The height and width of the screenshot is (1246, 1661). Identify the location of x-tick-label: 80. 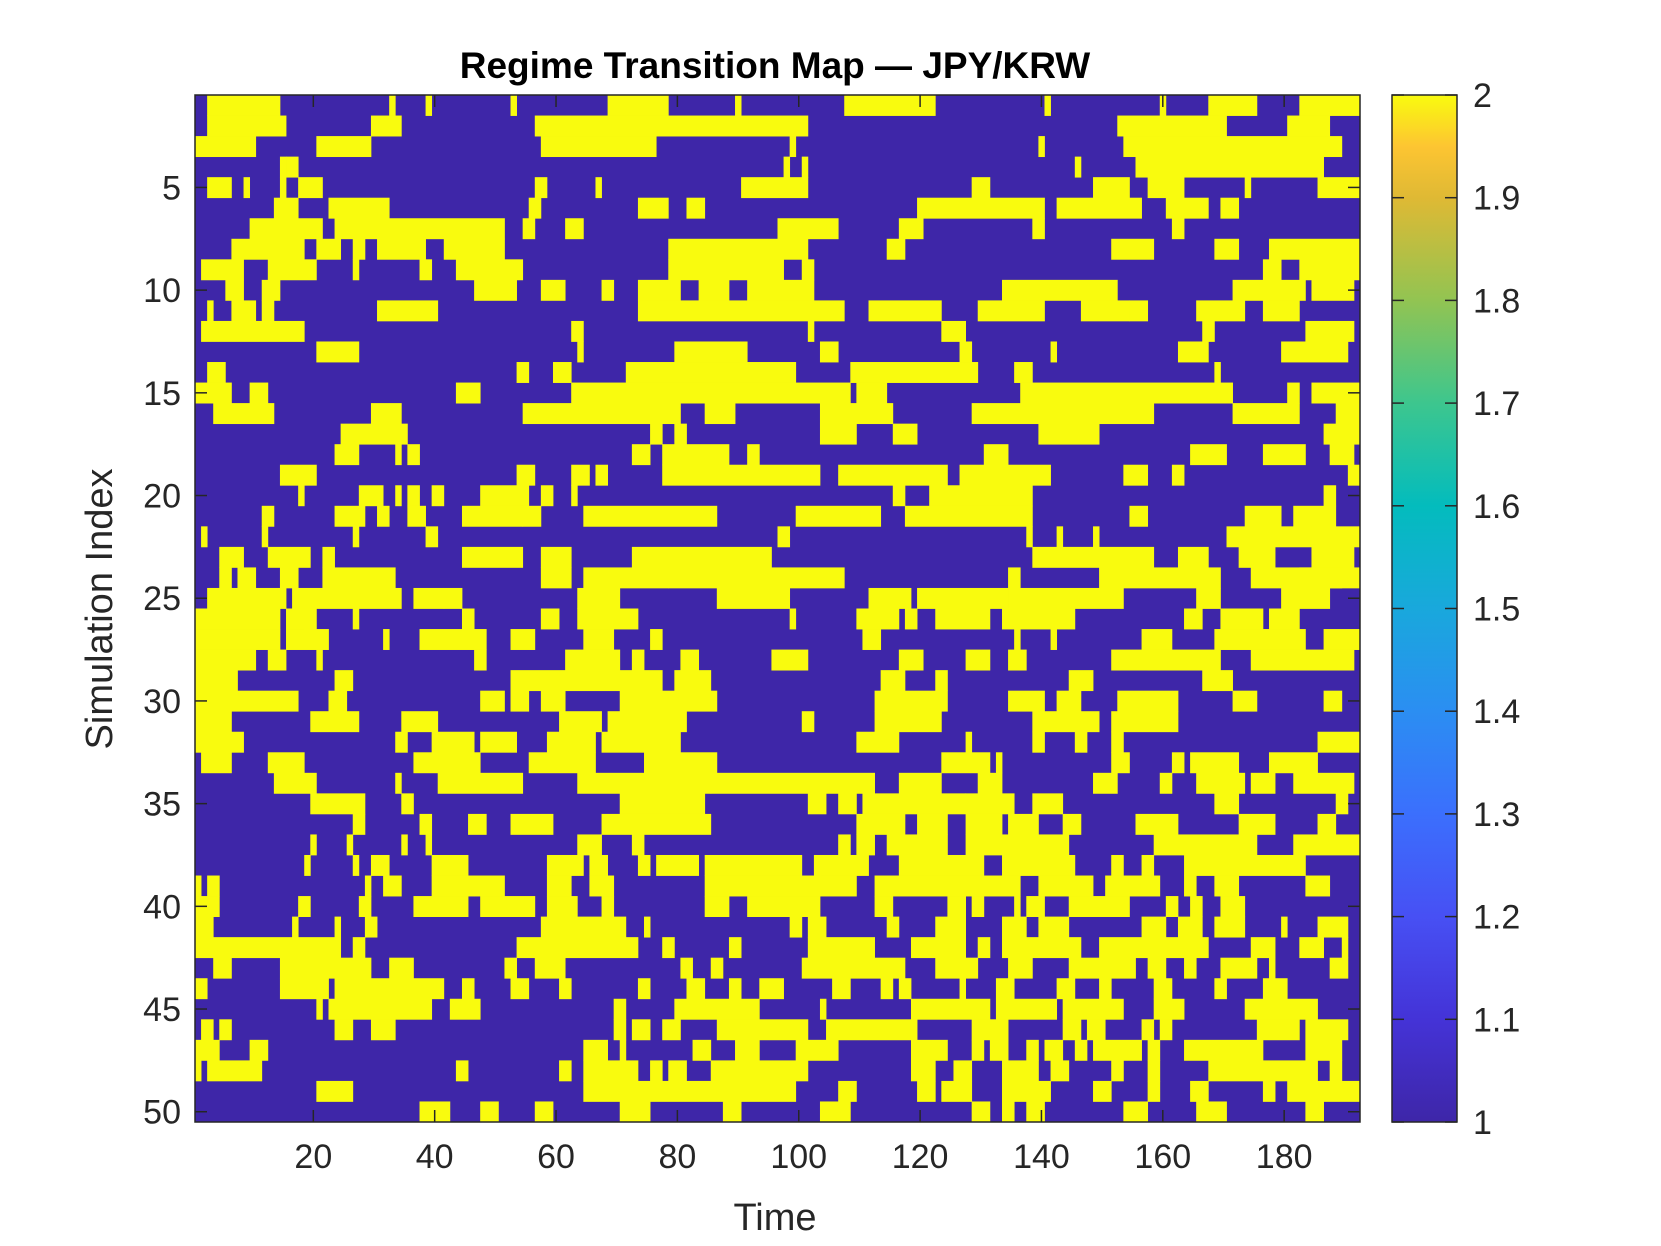
(677, 1157).